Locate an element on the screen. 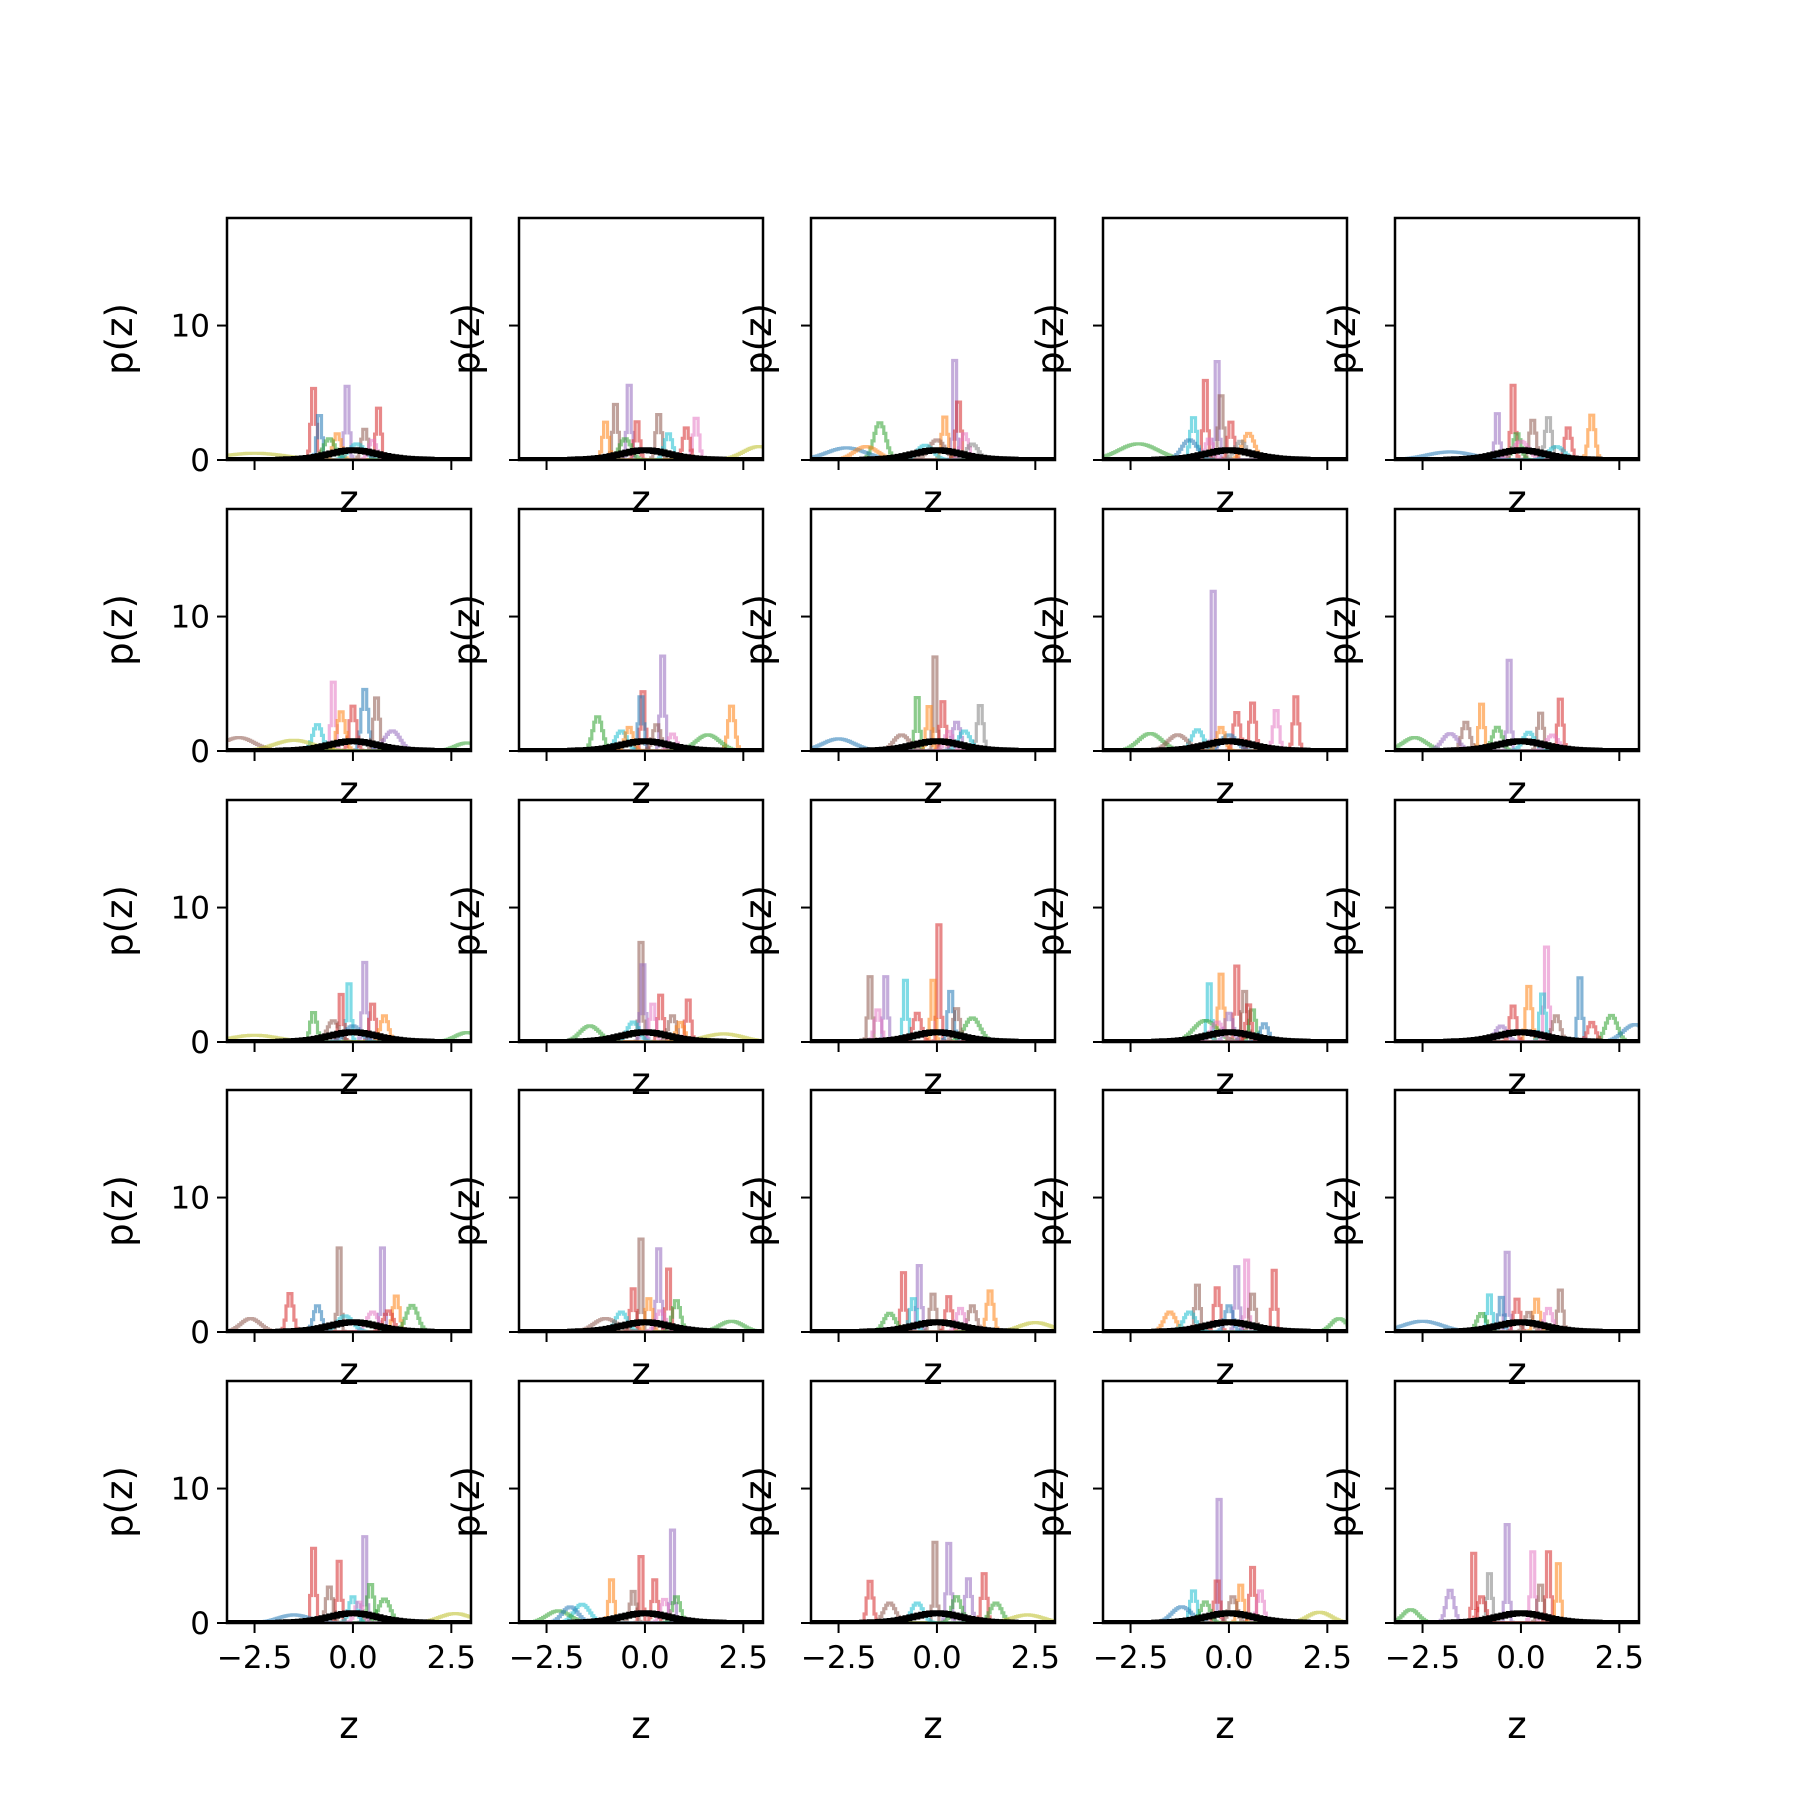  subplot-5-2: −2.5 0.0 2.5 z p(z) is located at coordinates (606, 1563).